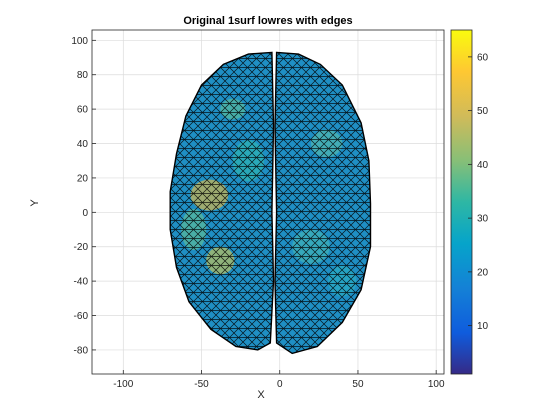 The width and height of the screenshot is (560, 420). What do you see at coordinates (461, 202) in the screenshot?
I see `colorbar` at bounding box center [461, 202].